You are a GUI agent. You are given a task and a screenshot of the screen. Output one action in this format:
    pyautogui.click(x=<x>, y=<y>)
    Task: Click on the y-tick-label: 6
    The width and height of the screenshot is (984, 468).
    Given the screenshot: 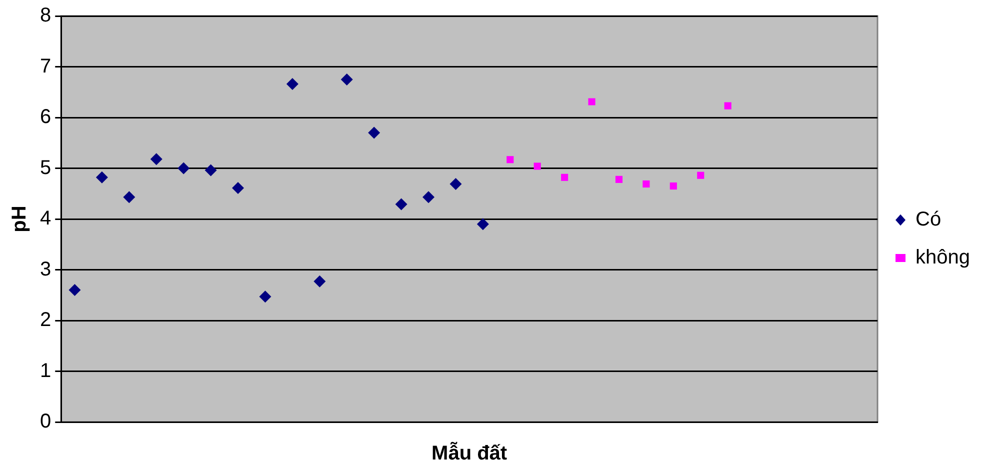 What is the action you would take?
    pyautogui.click(x=46, y=117)
    